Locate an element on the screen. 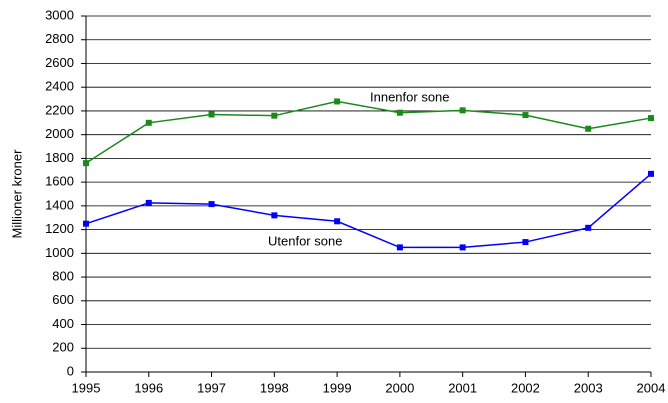 The image size is (668, 403). y-tick-label: 3000 is located at coordinates (59, 14).